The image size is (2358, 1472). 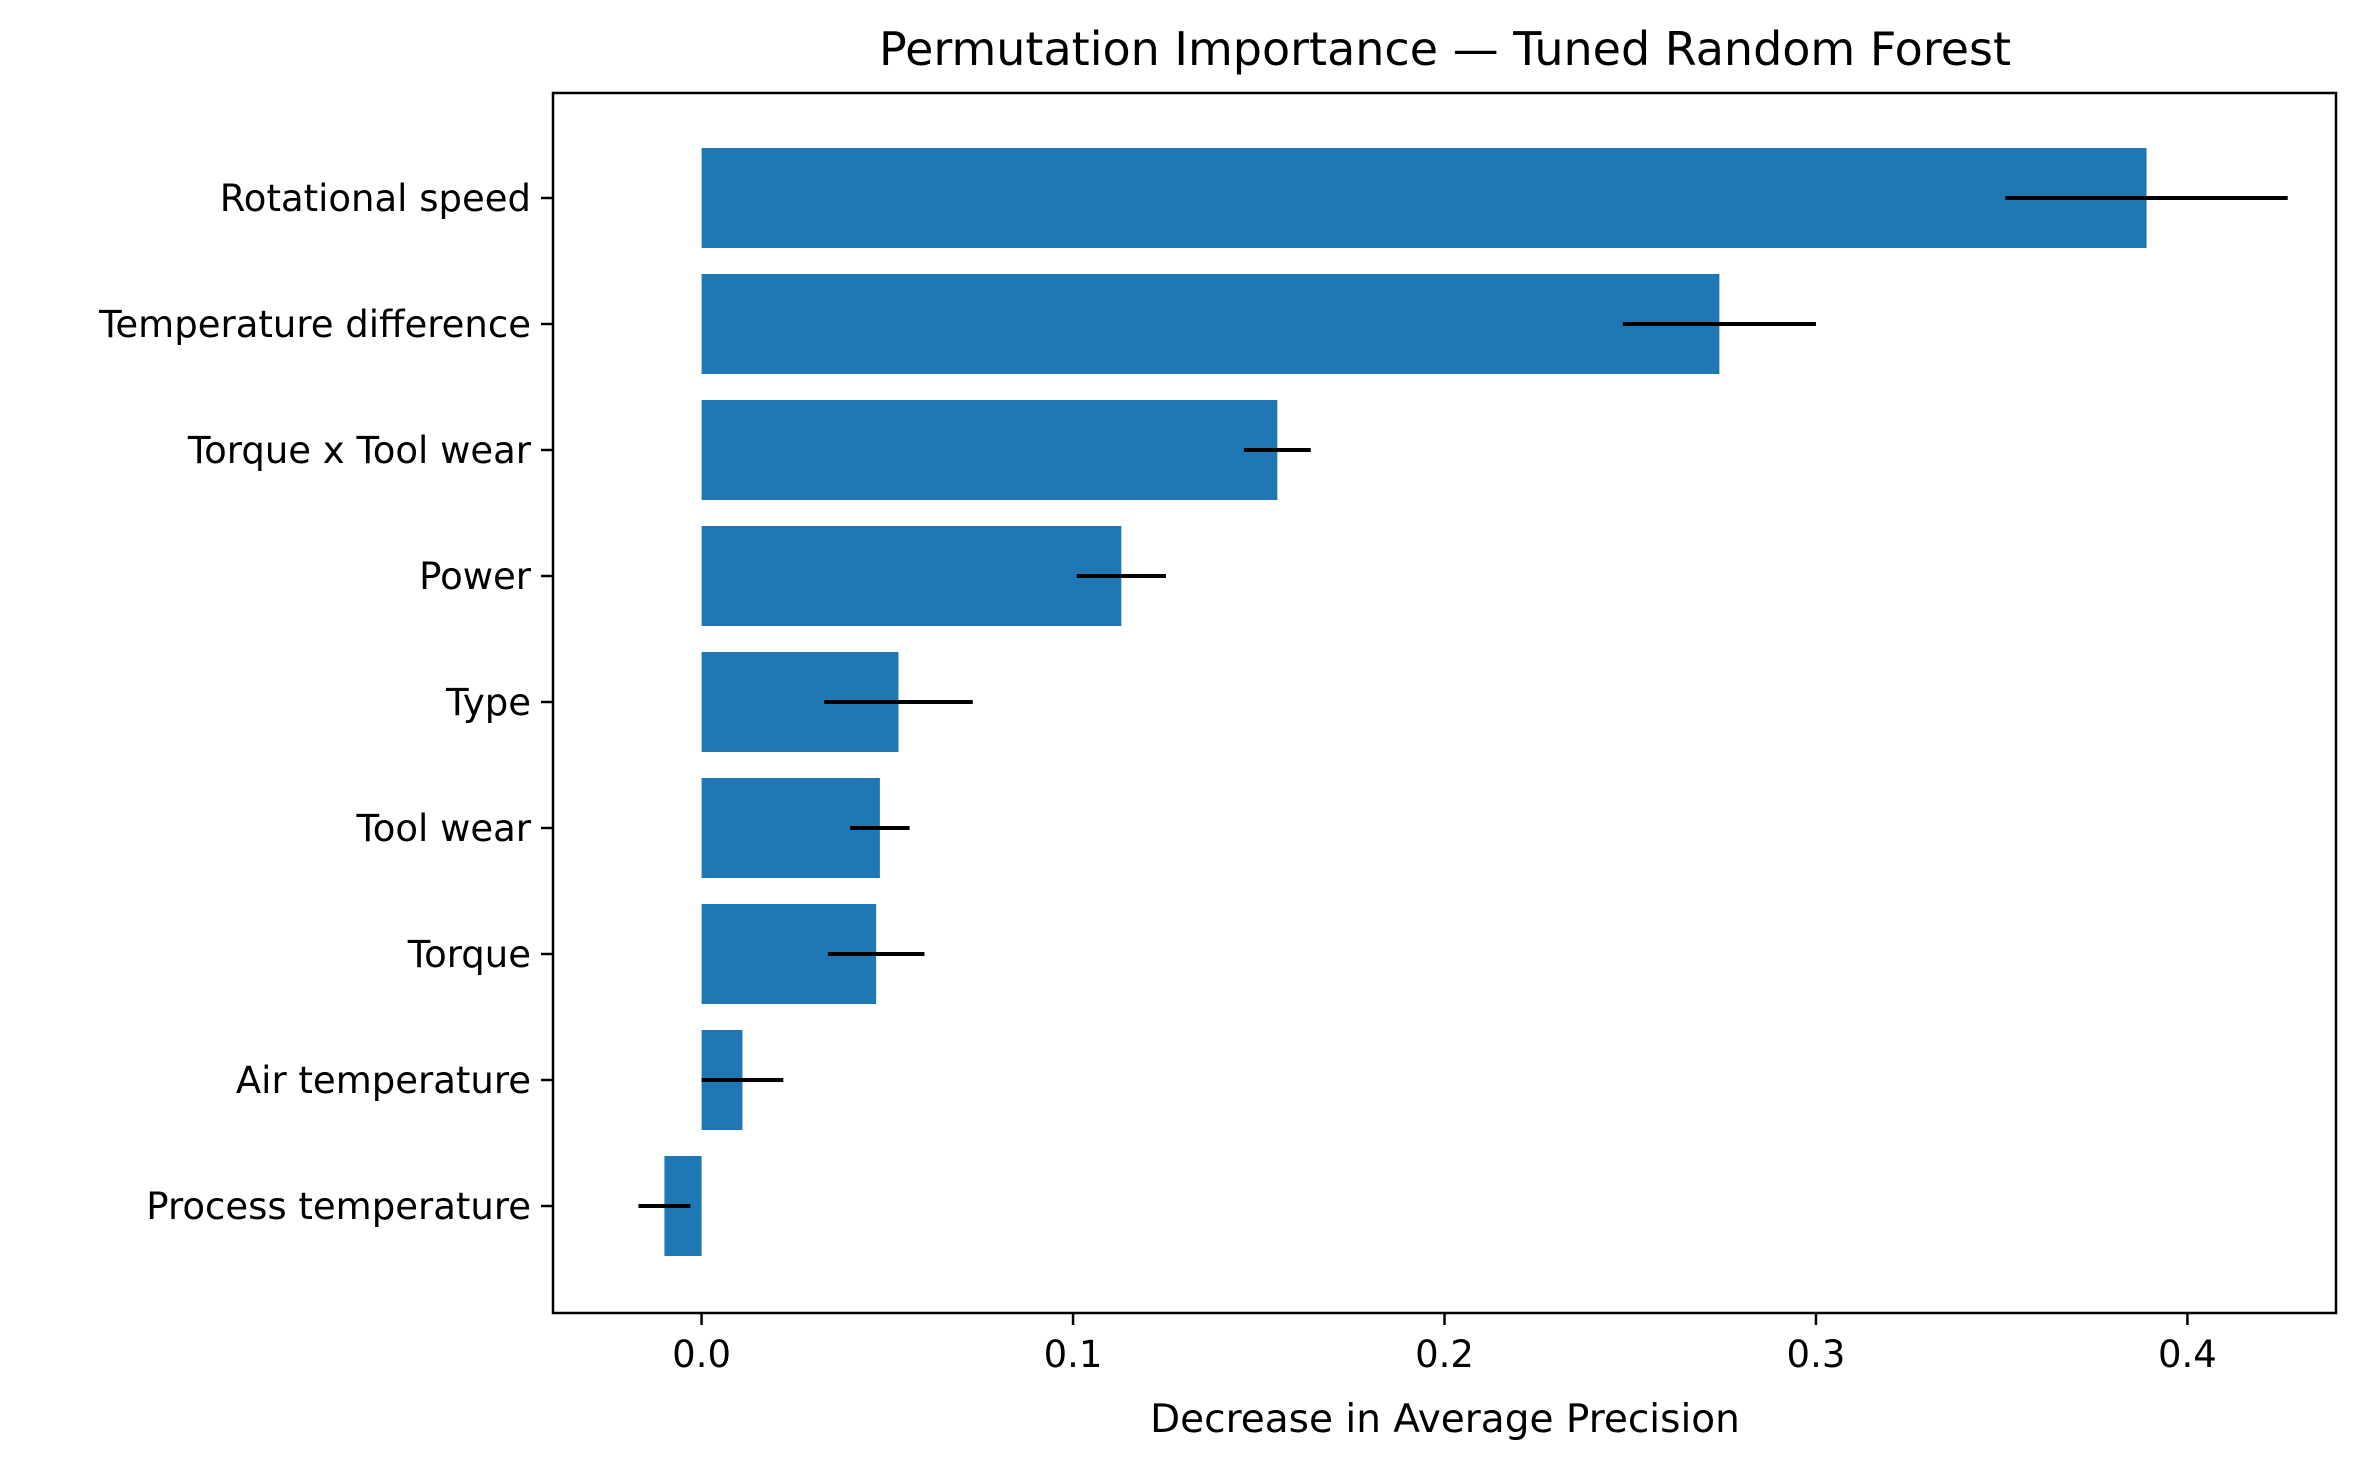 What do you see at coordinates (701, 1354) in the screenshot?
I see `x-tick-label: 0.0` at bounding box center [701, 1354].